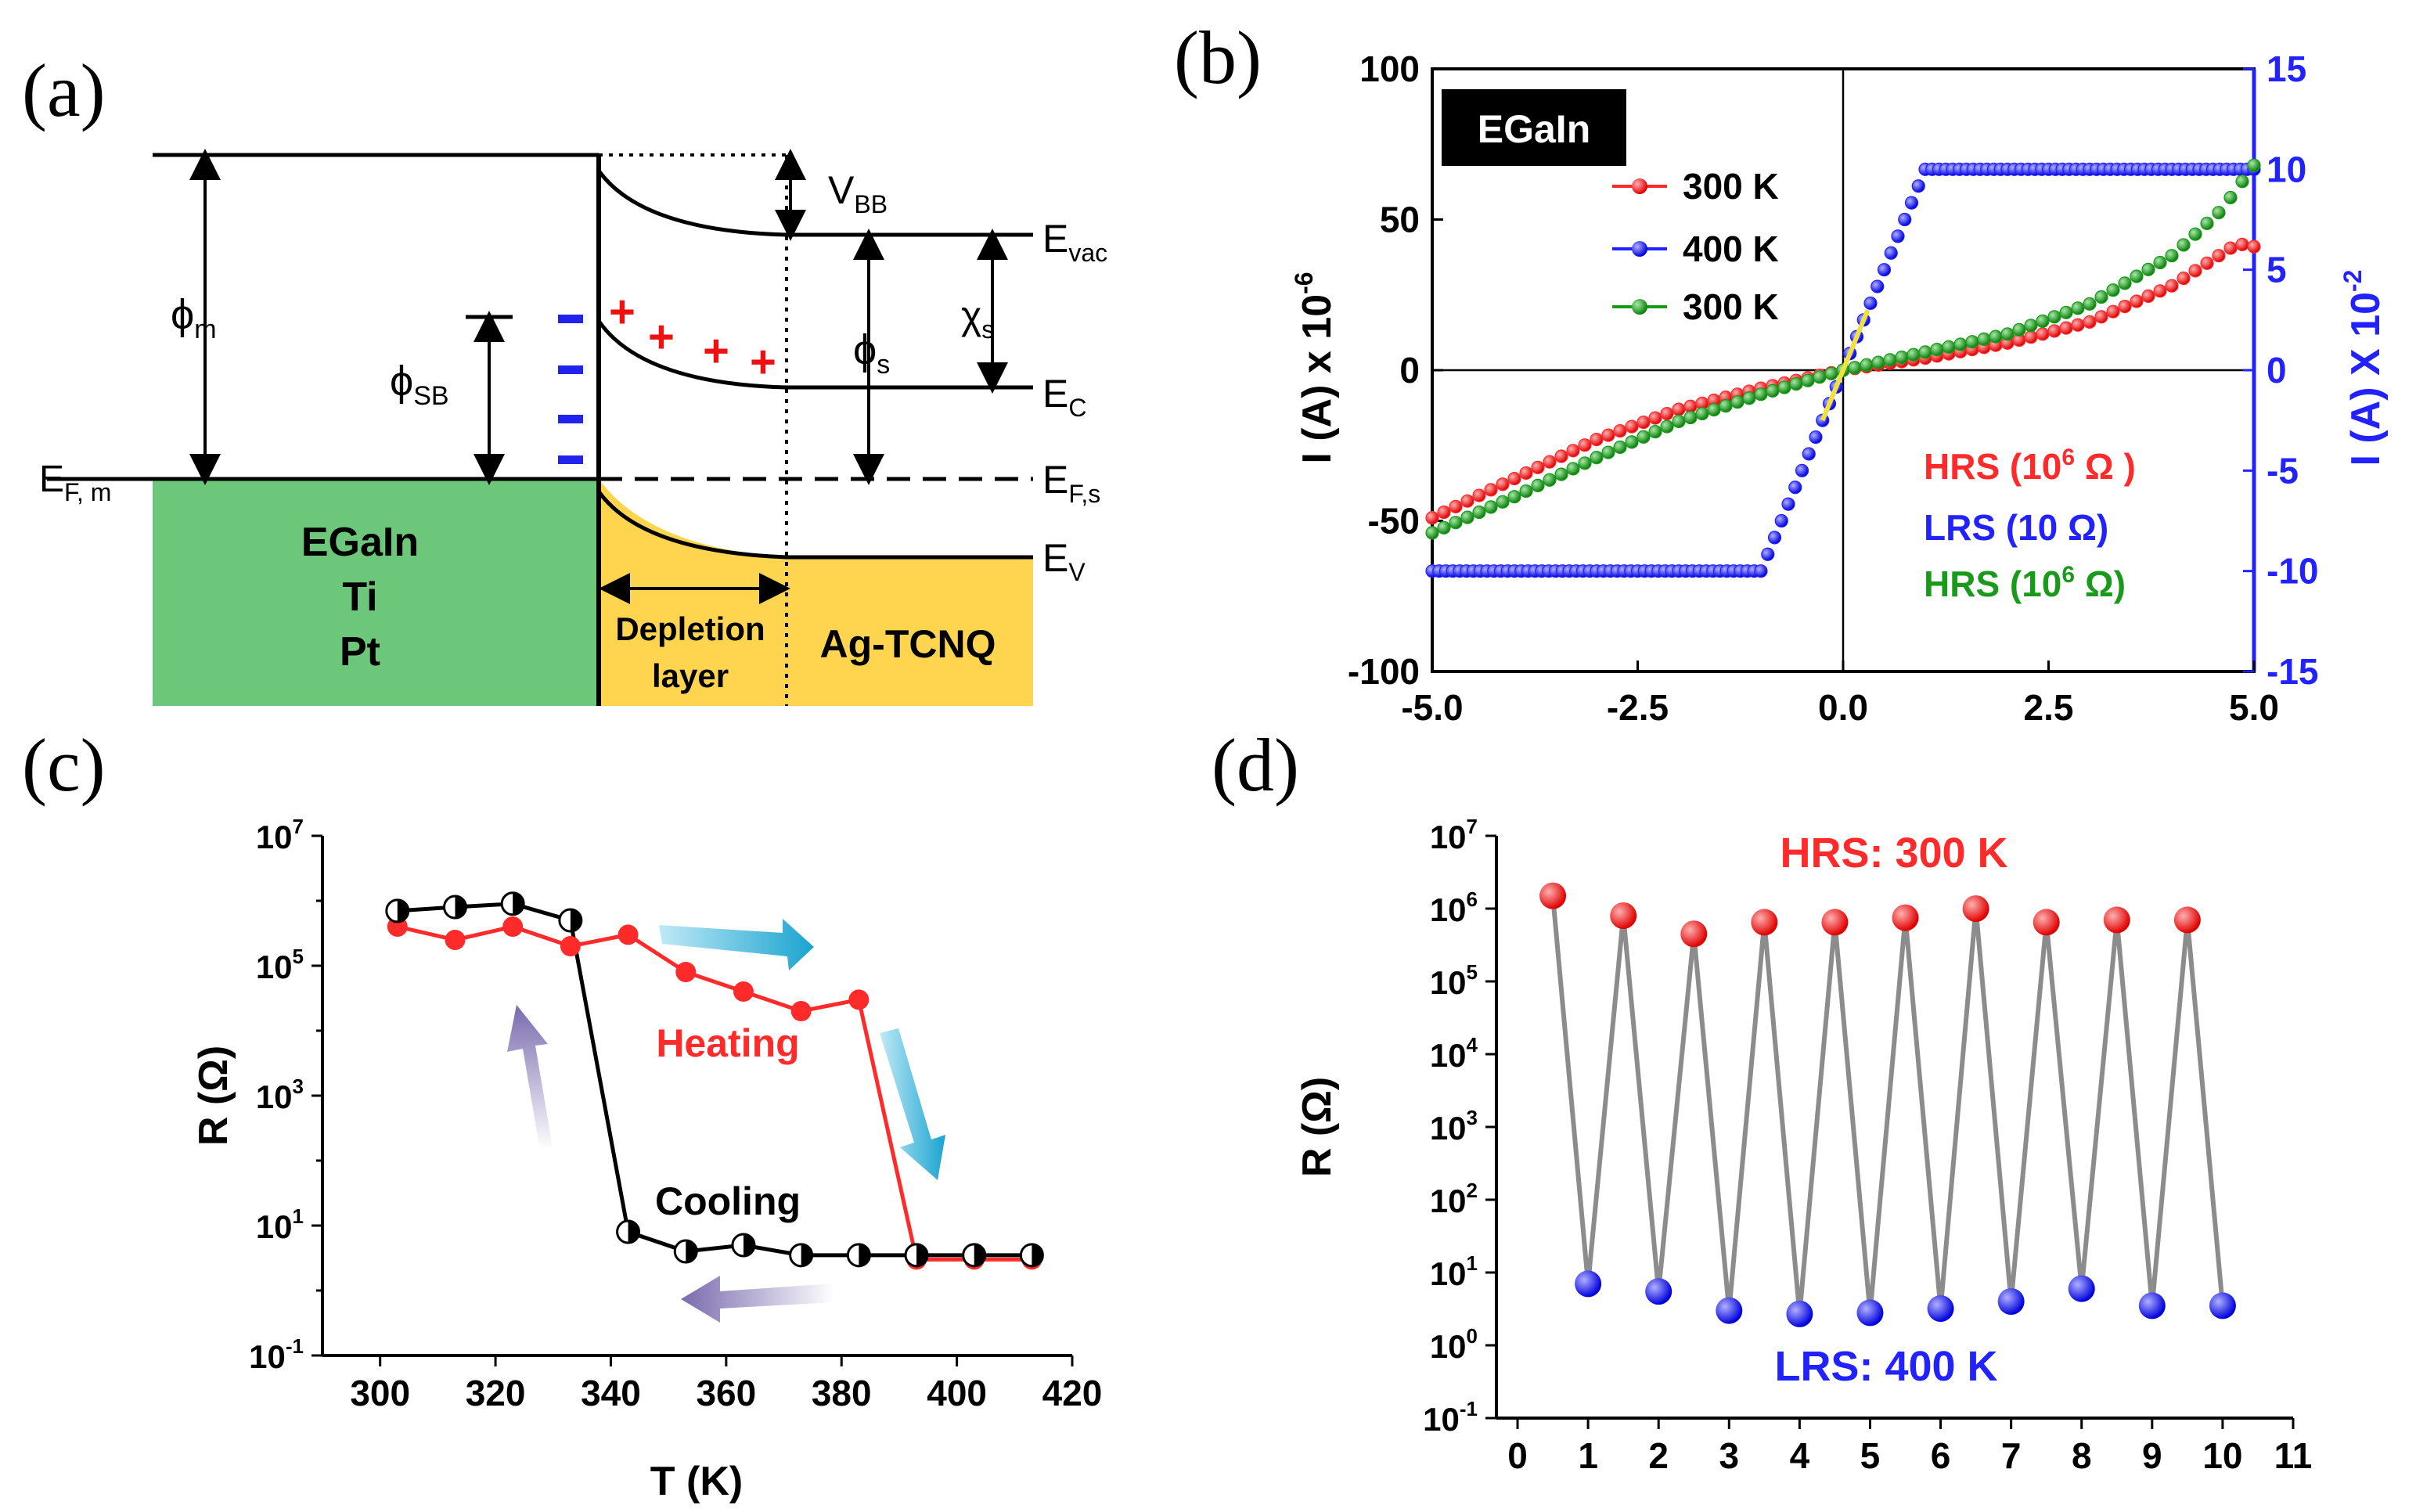 Image resolution: width=2434 pixels, height=1512 pixels. What do you see at coordinates (1731, 186) in the screenshot?
I see `legend-label: 300 K` at bounding box center [1731, 186].